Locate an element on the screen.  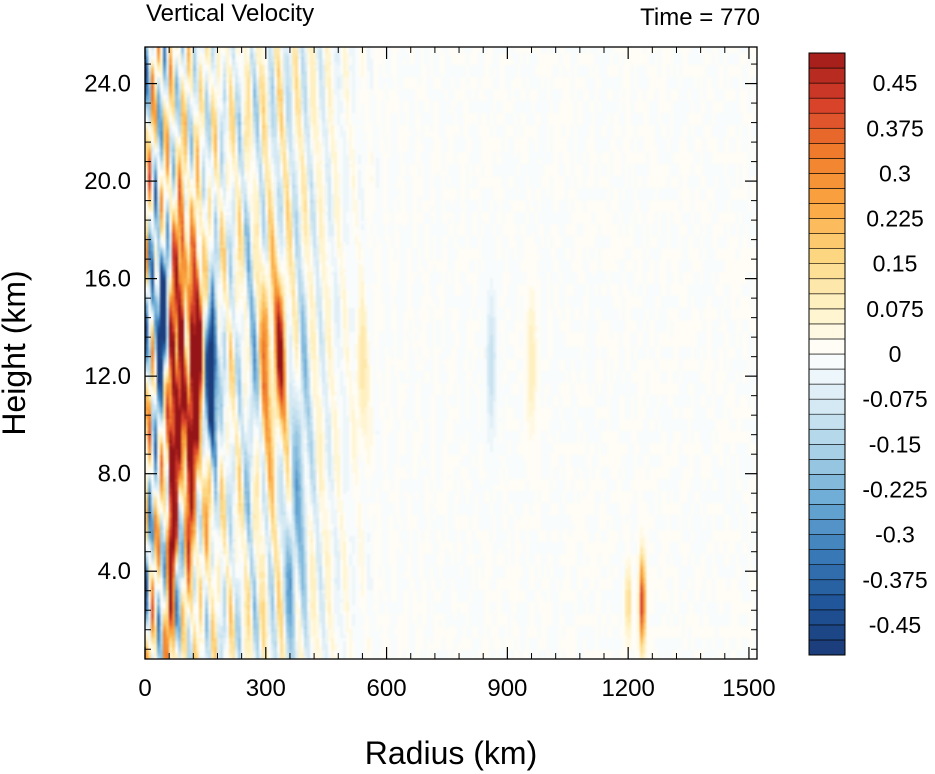
colorbar-frame is located at coordinates (827, 354).